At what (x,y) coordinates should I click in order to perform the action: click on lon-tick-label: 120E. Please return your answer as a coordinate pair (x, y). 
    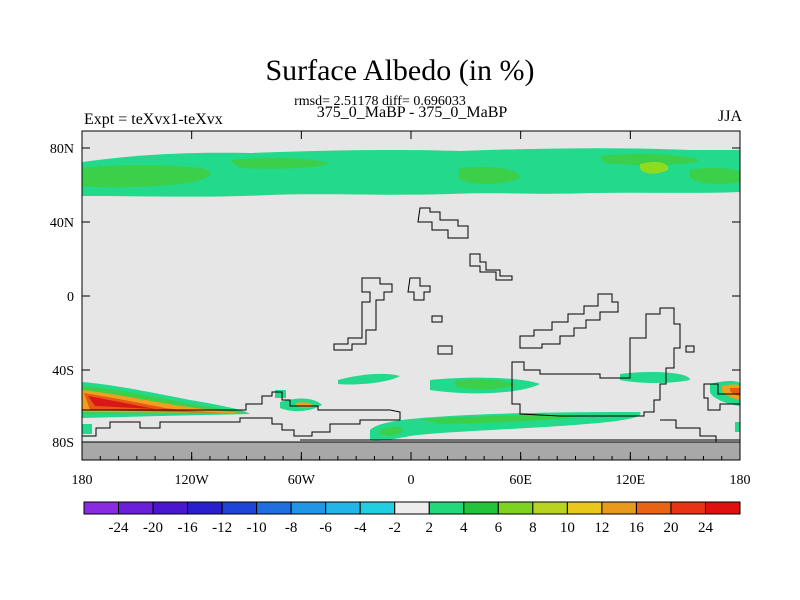
    Looking at the image, I should click on (631, 480).